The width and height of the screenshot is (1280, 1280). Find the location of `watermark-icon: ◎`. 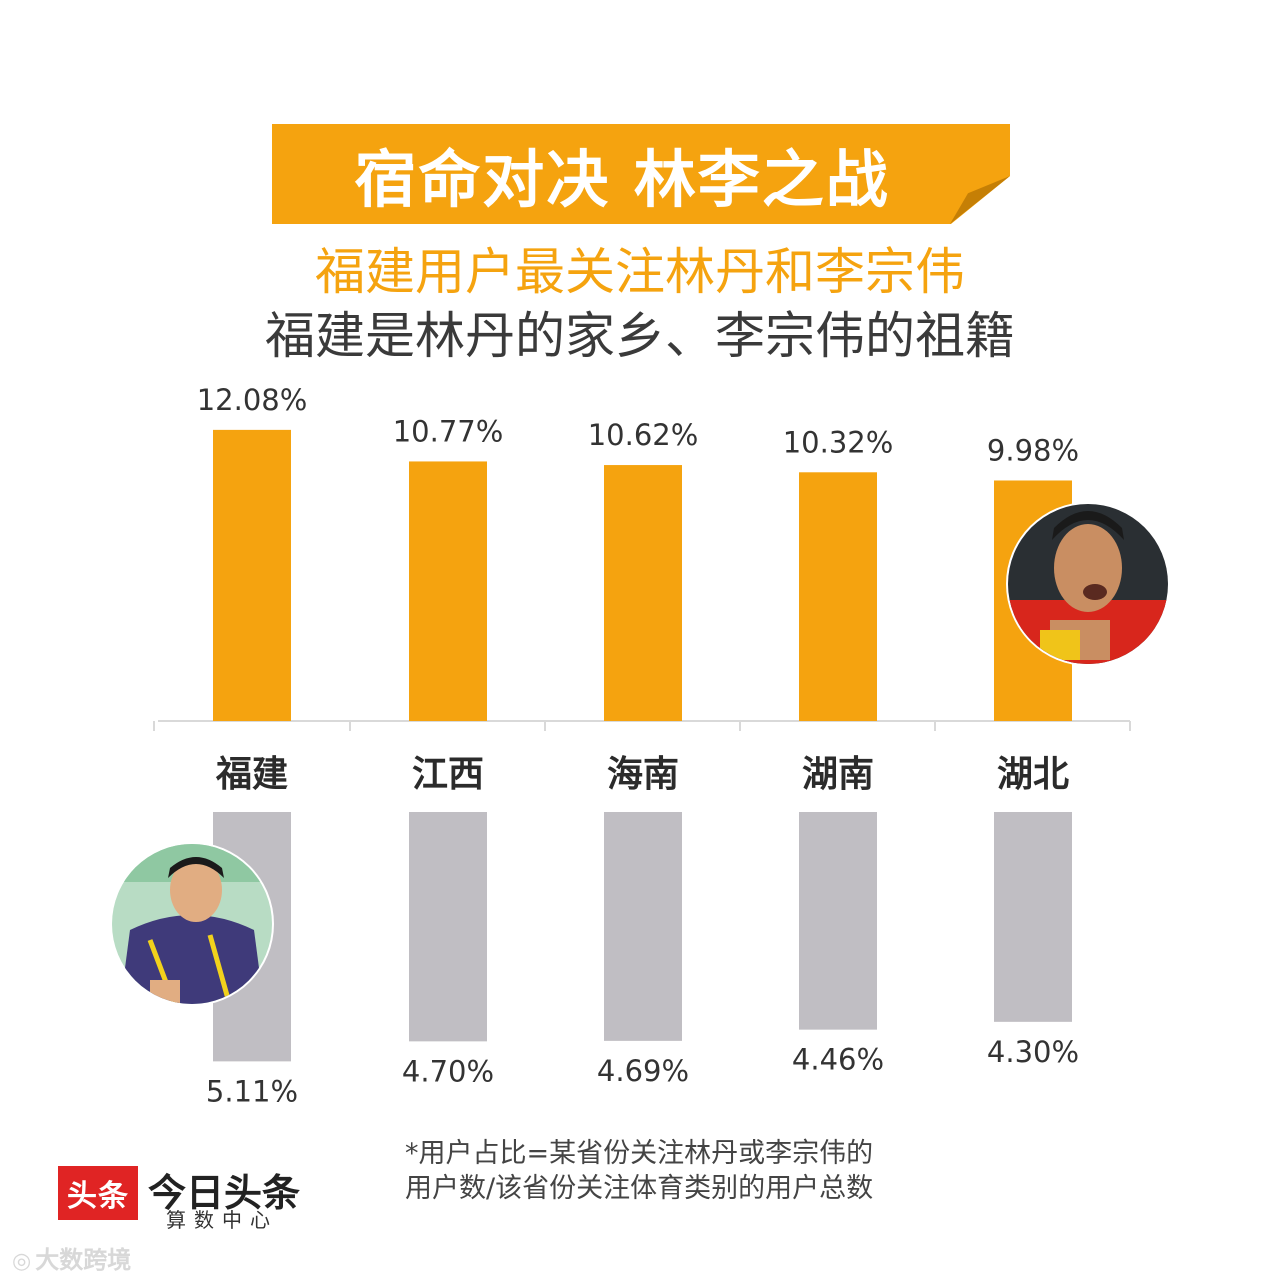

watermark-icon: ◎ is located at coordinates (22, 1261).